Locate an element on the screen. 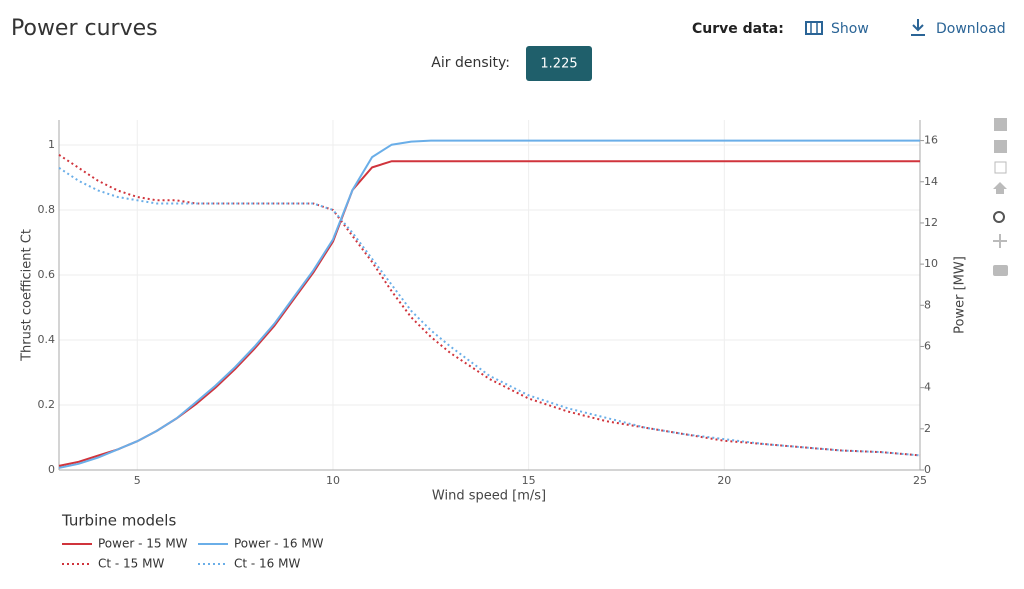 The width and height of the screenshot is (1024, 589). air-density-button: 1.225 is located at coordinates (559, 63).